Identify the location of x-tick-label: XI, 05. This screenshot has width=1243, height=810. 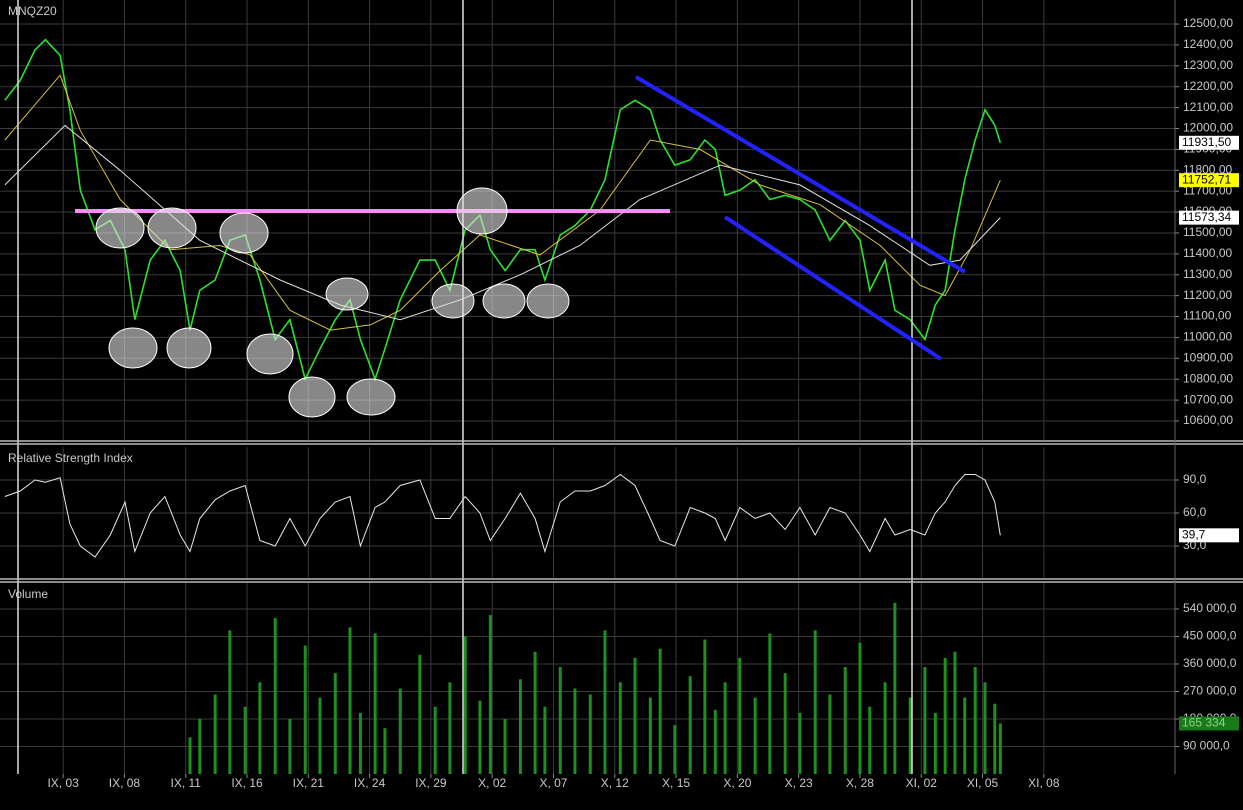
(983, 783).